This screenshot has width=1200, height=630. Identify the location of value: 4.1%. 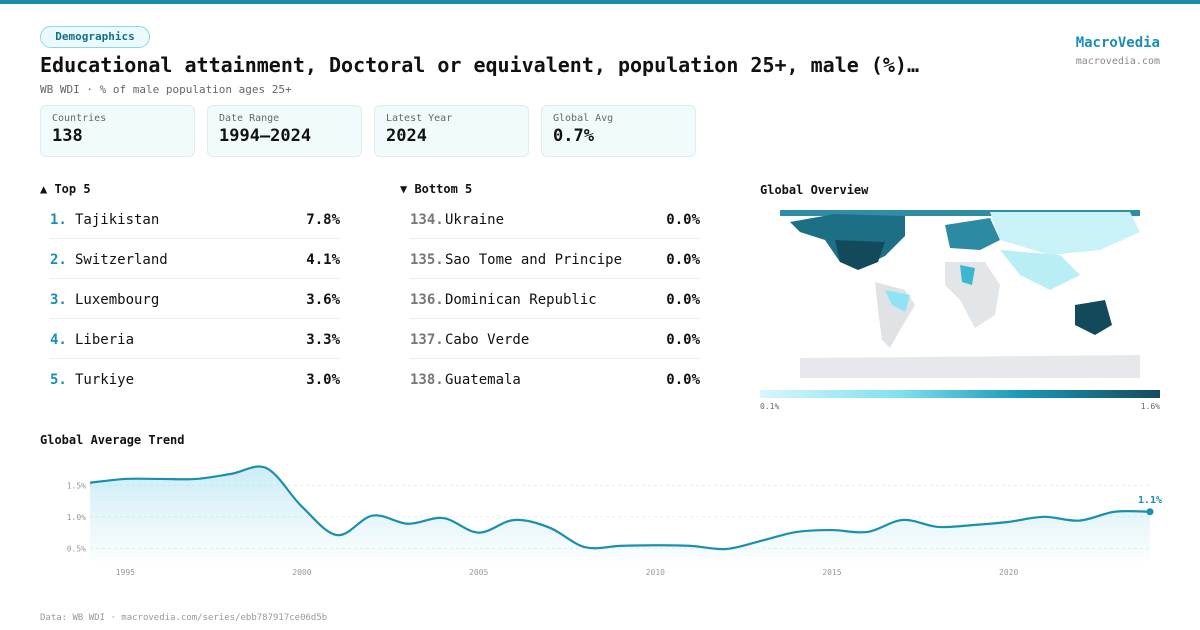
(323, 260).